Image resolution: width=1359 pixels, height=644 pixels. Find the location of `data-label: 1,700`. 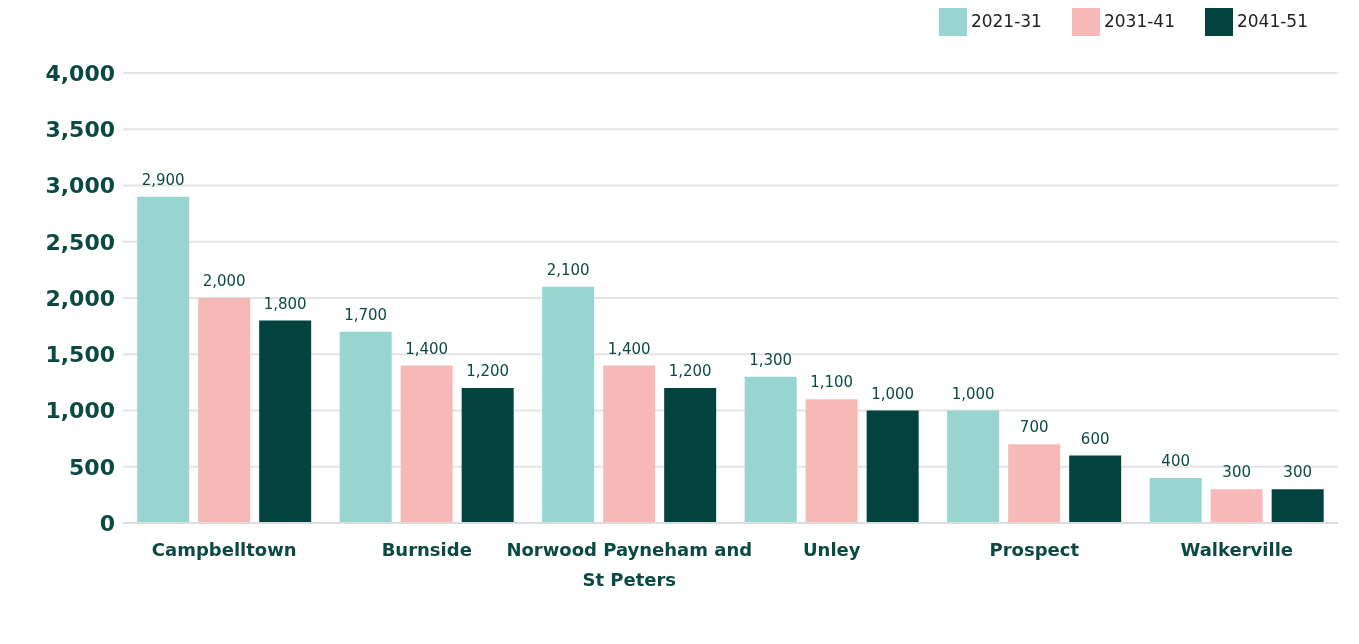

data-label: 1,700 is located at coordinates (366, 314).